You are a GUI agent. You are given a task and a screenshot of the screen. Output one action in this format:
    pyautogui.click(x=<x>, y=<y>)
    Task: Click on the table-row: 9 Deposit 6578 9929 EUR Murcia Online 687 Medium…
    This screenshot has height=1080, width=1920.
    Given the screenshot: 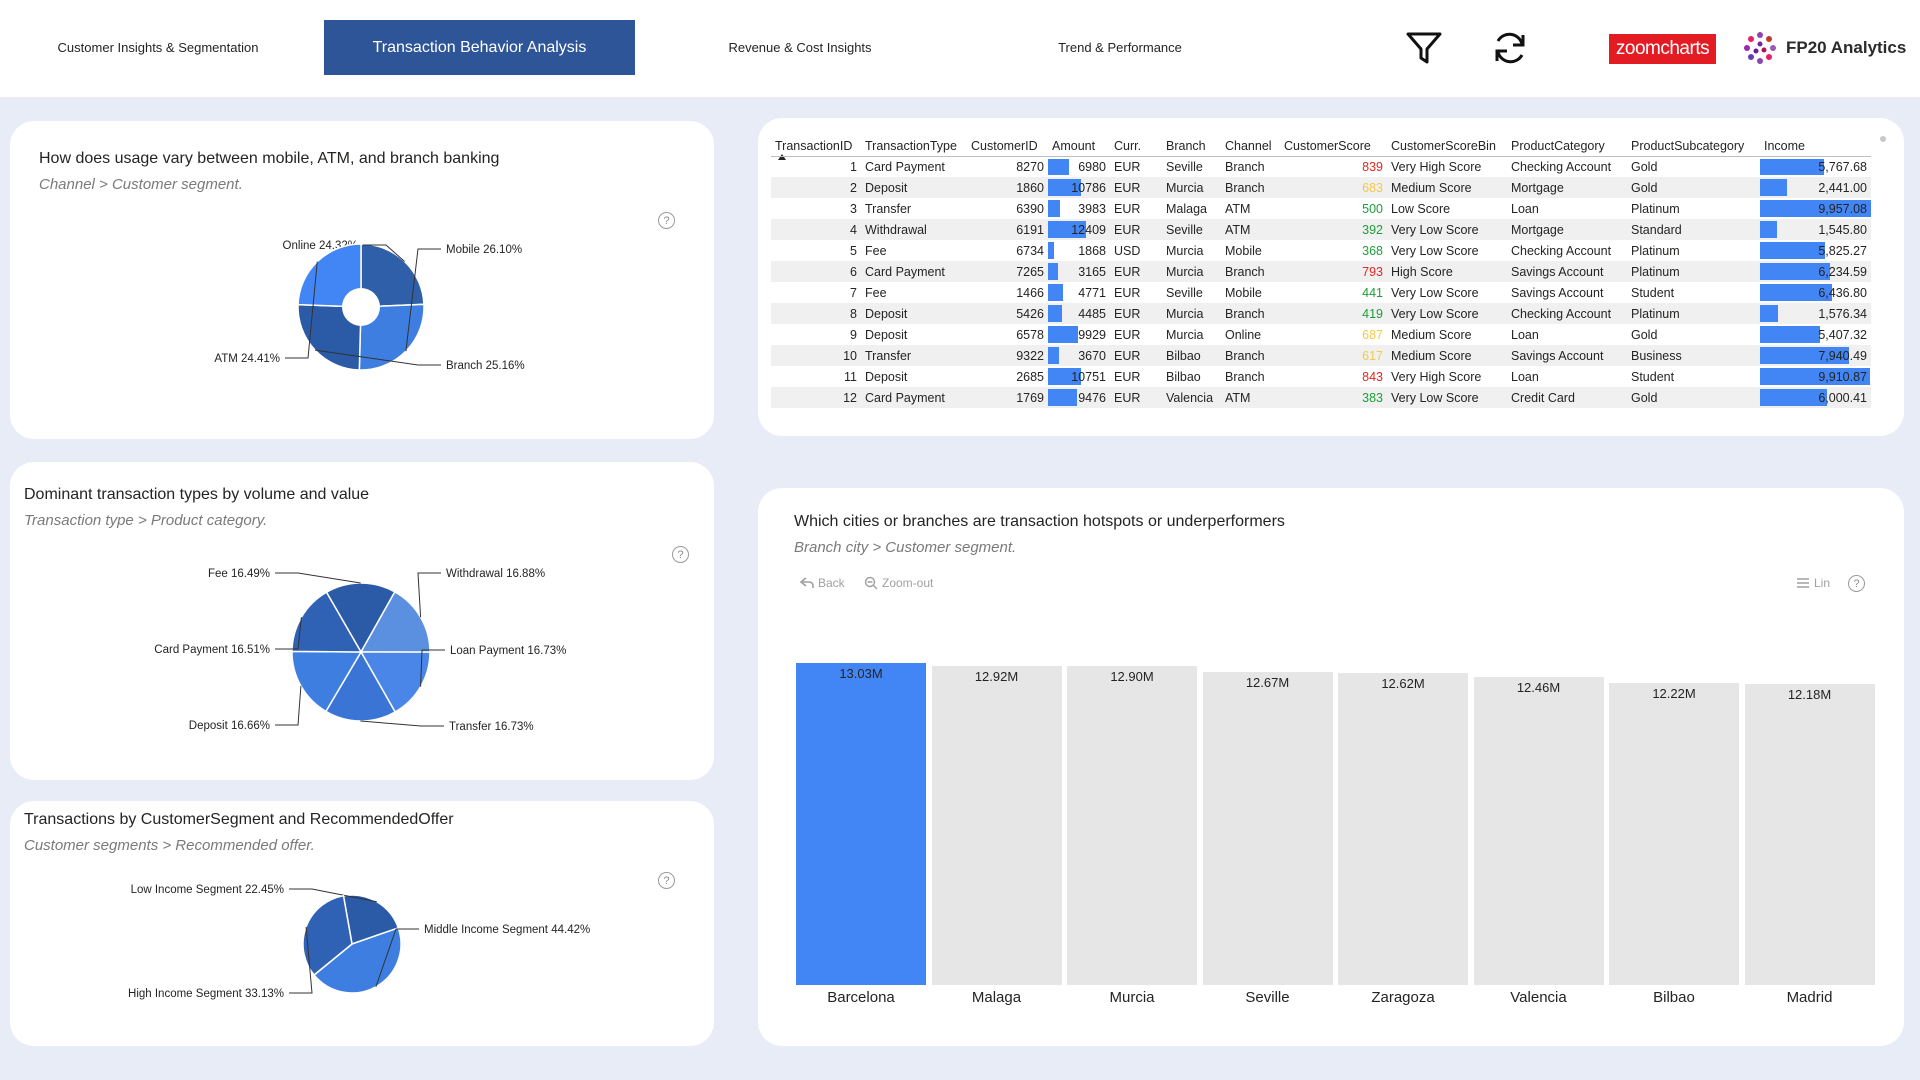 What is the action you would take?
    pyautogui.click(x=1321, y=334)
    